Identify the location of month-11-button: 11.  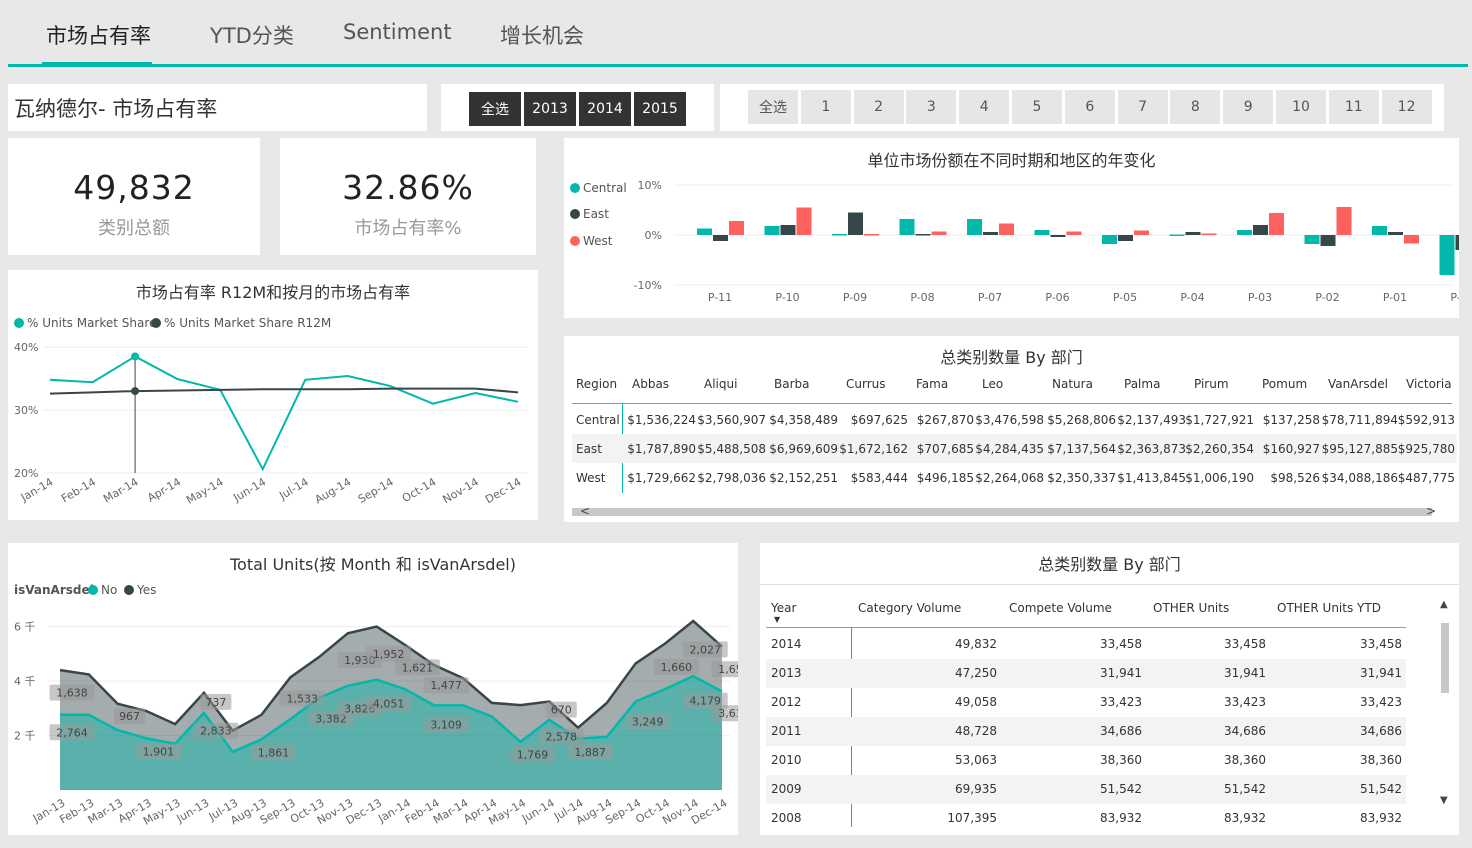
(1353, 107).